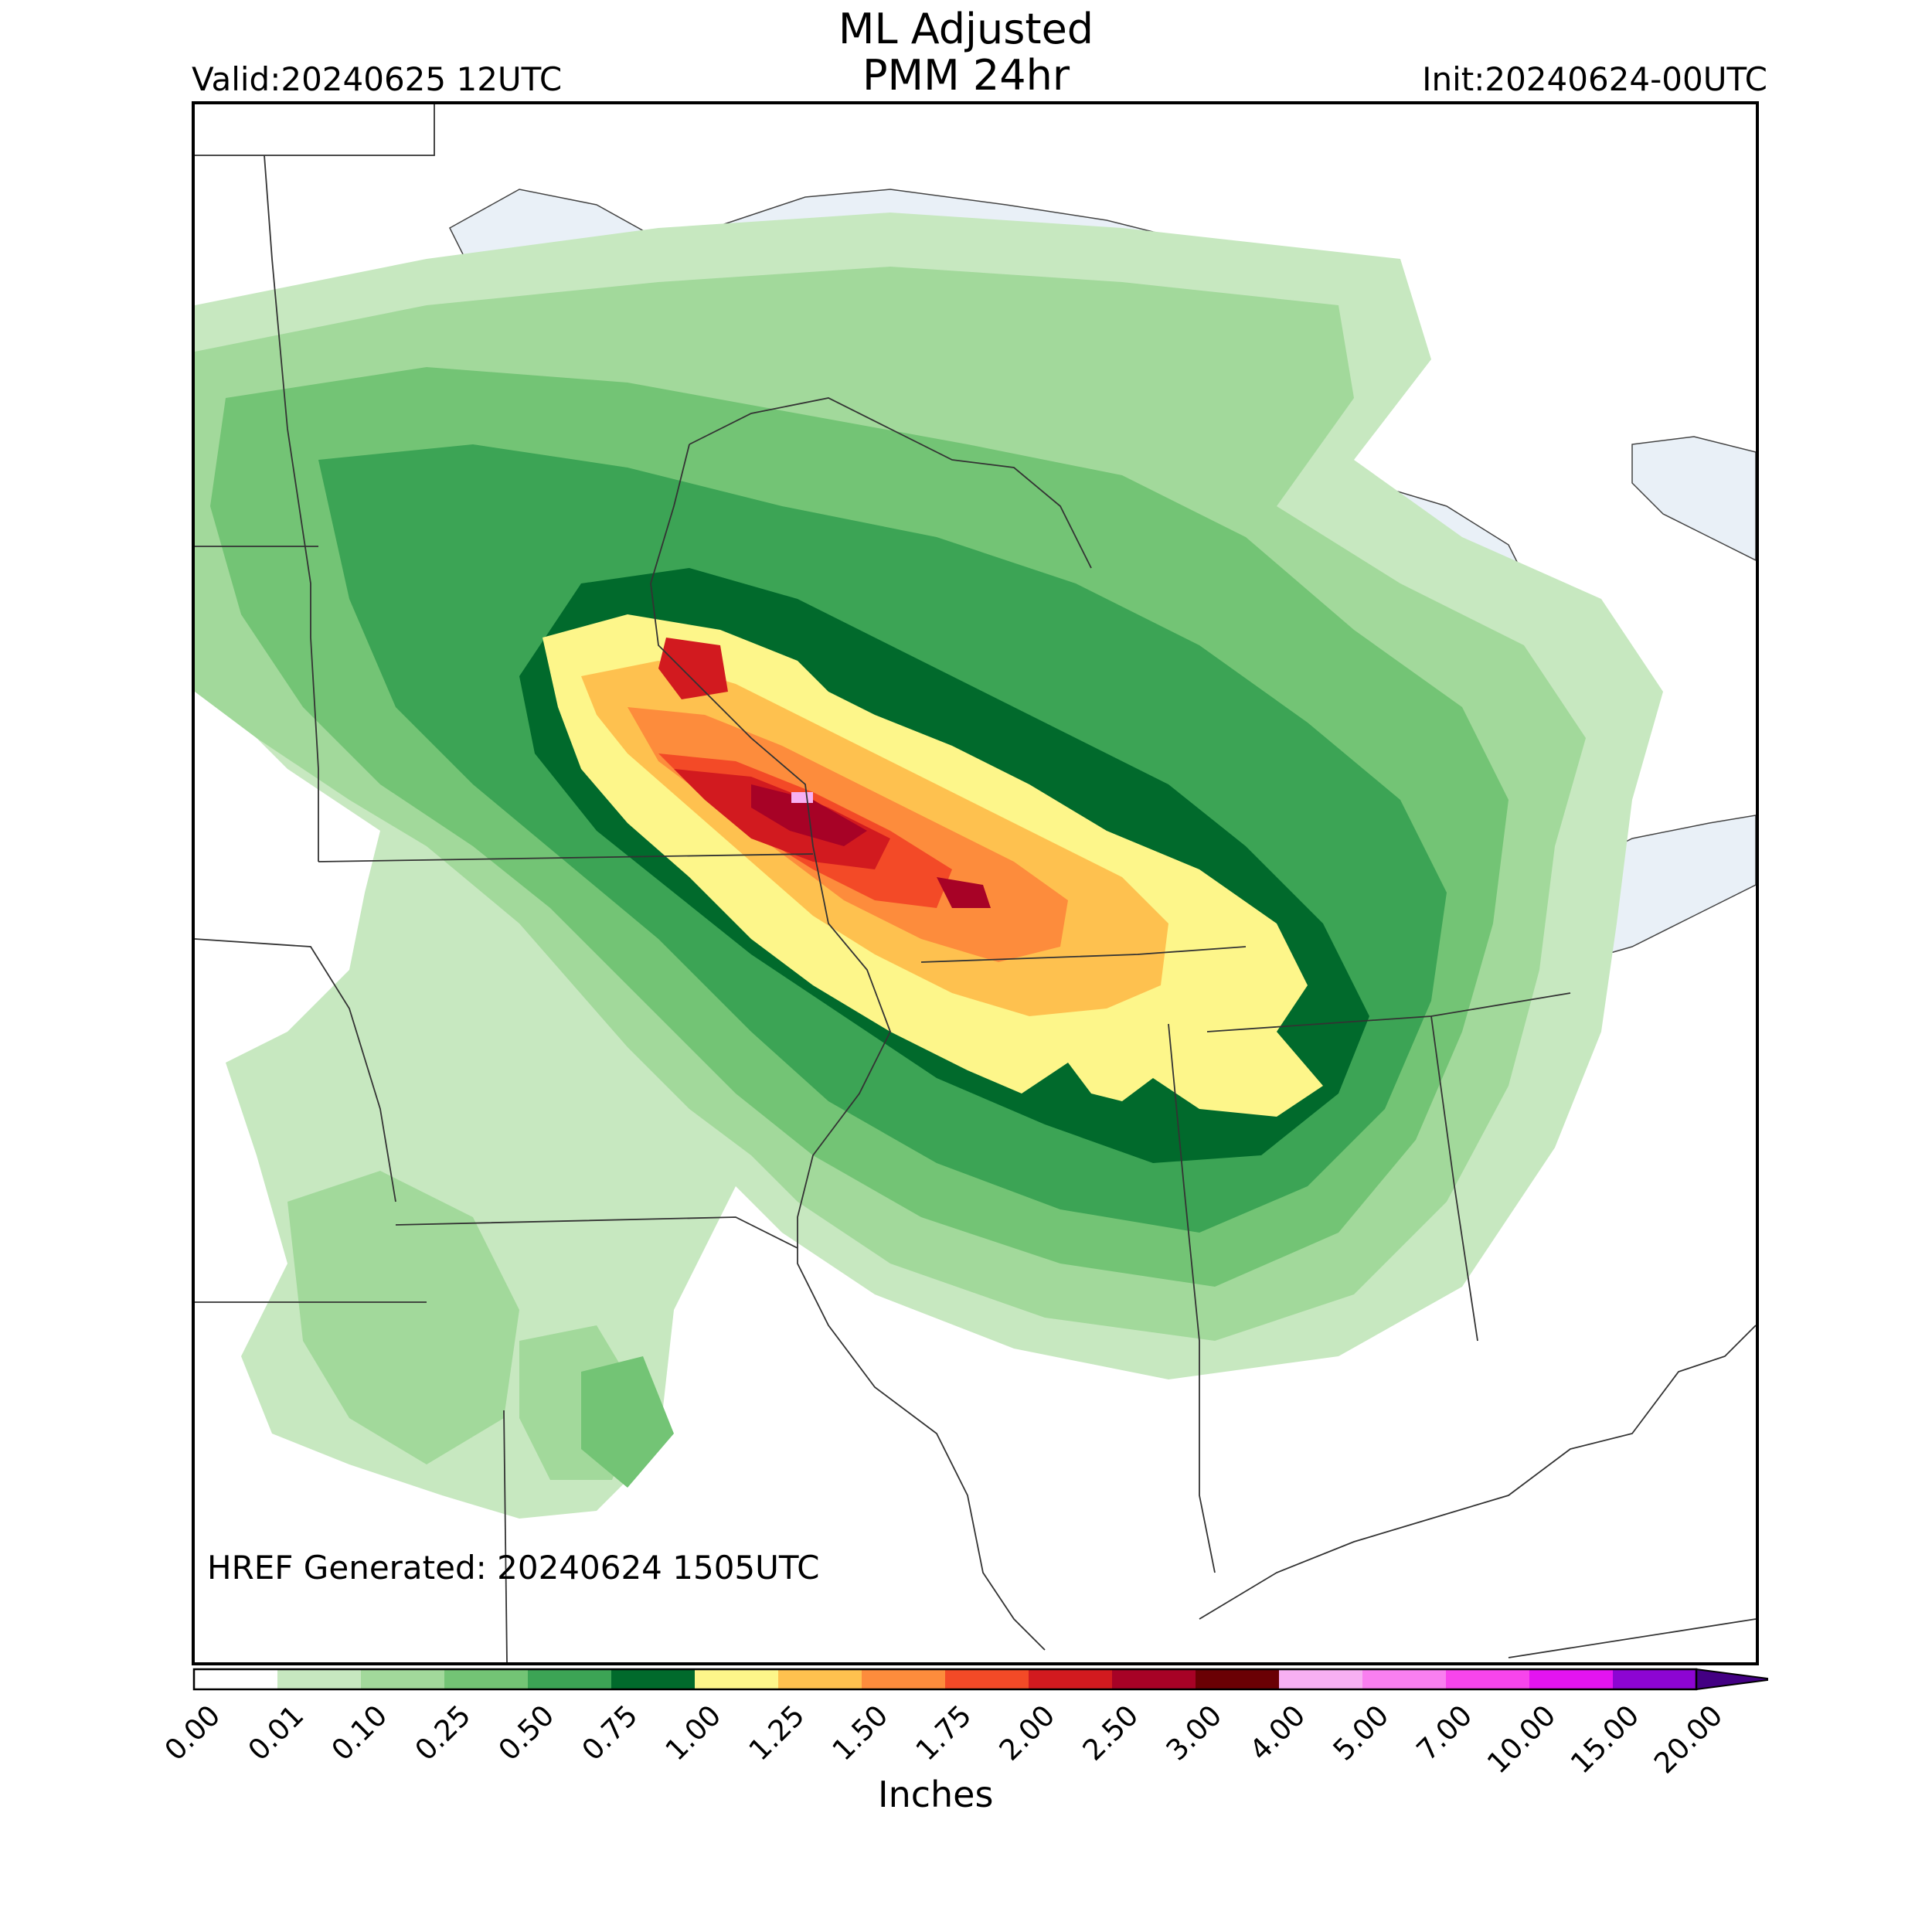  What do you see at coordinates (943, 1733) in the screenshot?
I see `colorbar-tick-label: 1.75` at bounding box center [943, 1733].